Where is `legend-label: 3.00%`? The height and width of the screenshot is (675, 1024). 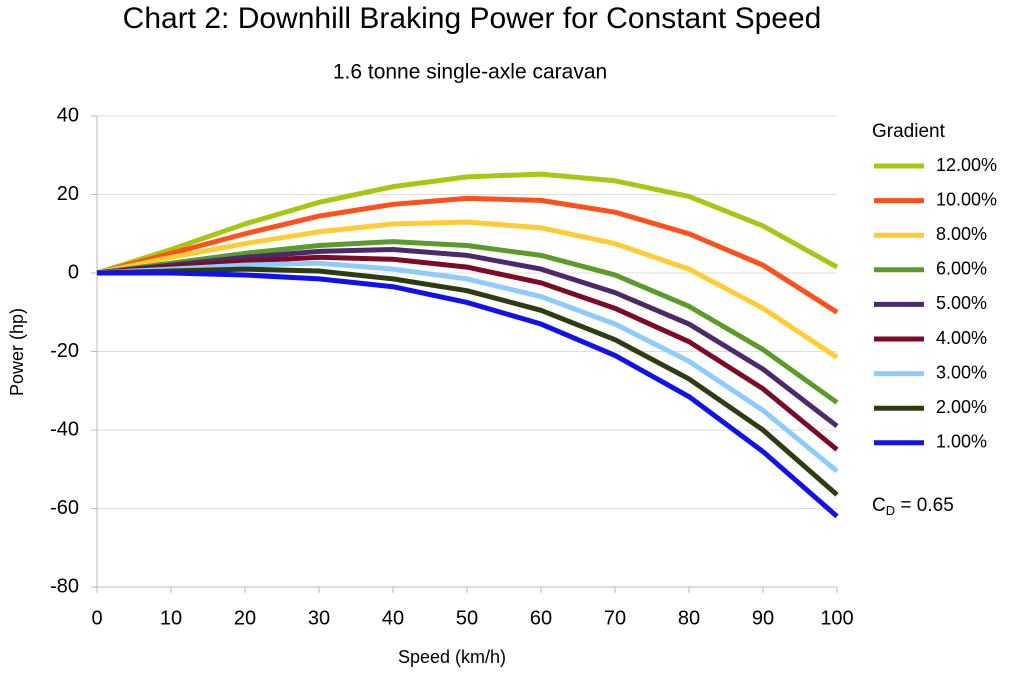 legend-label: 3.00% is located at coordinates (961, 372).